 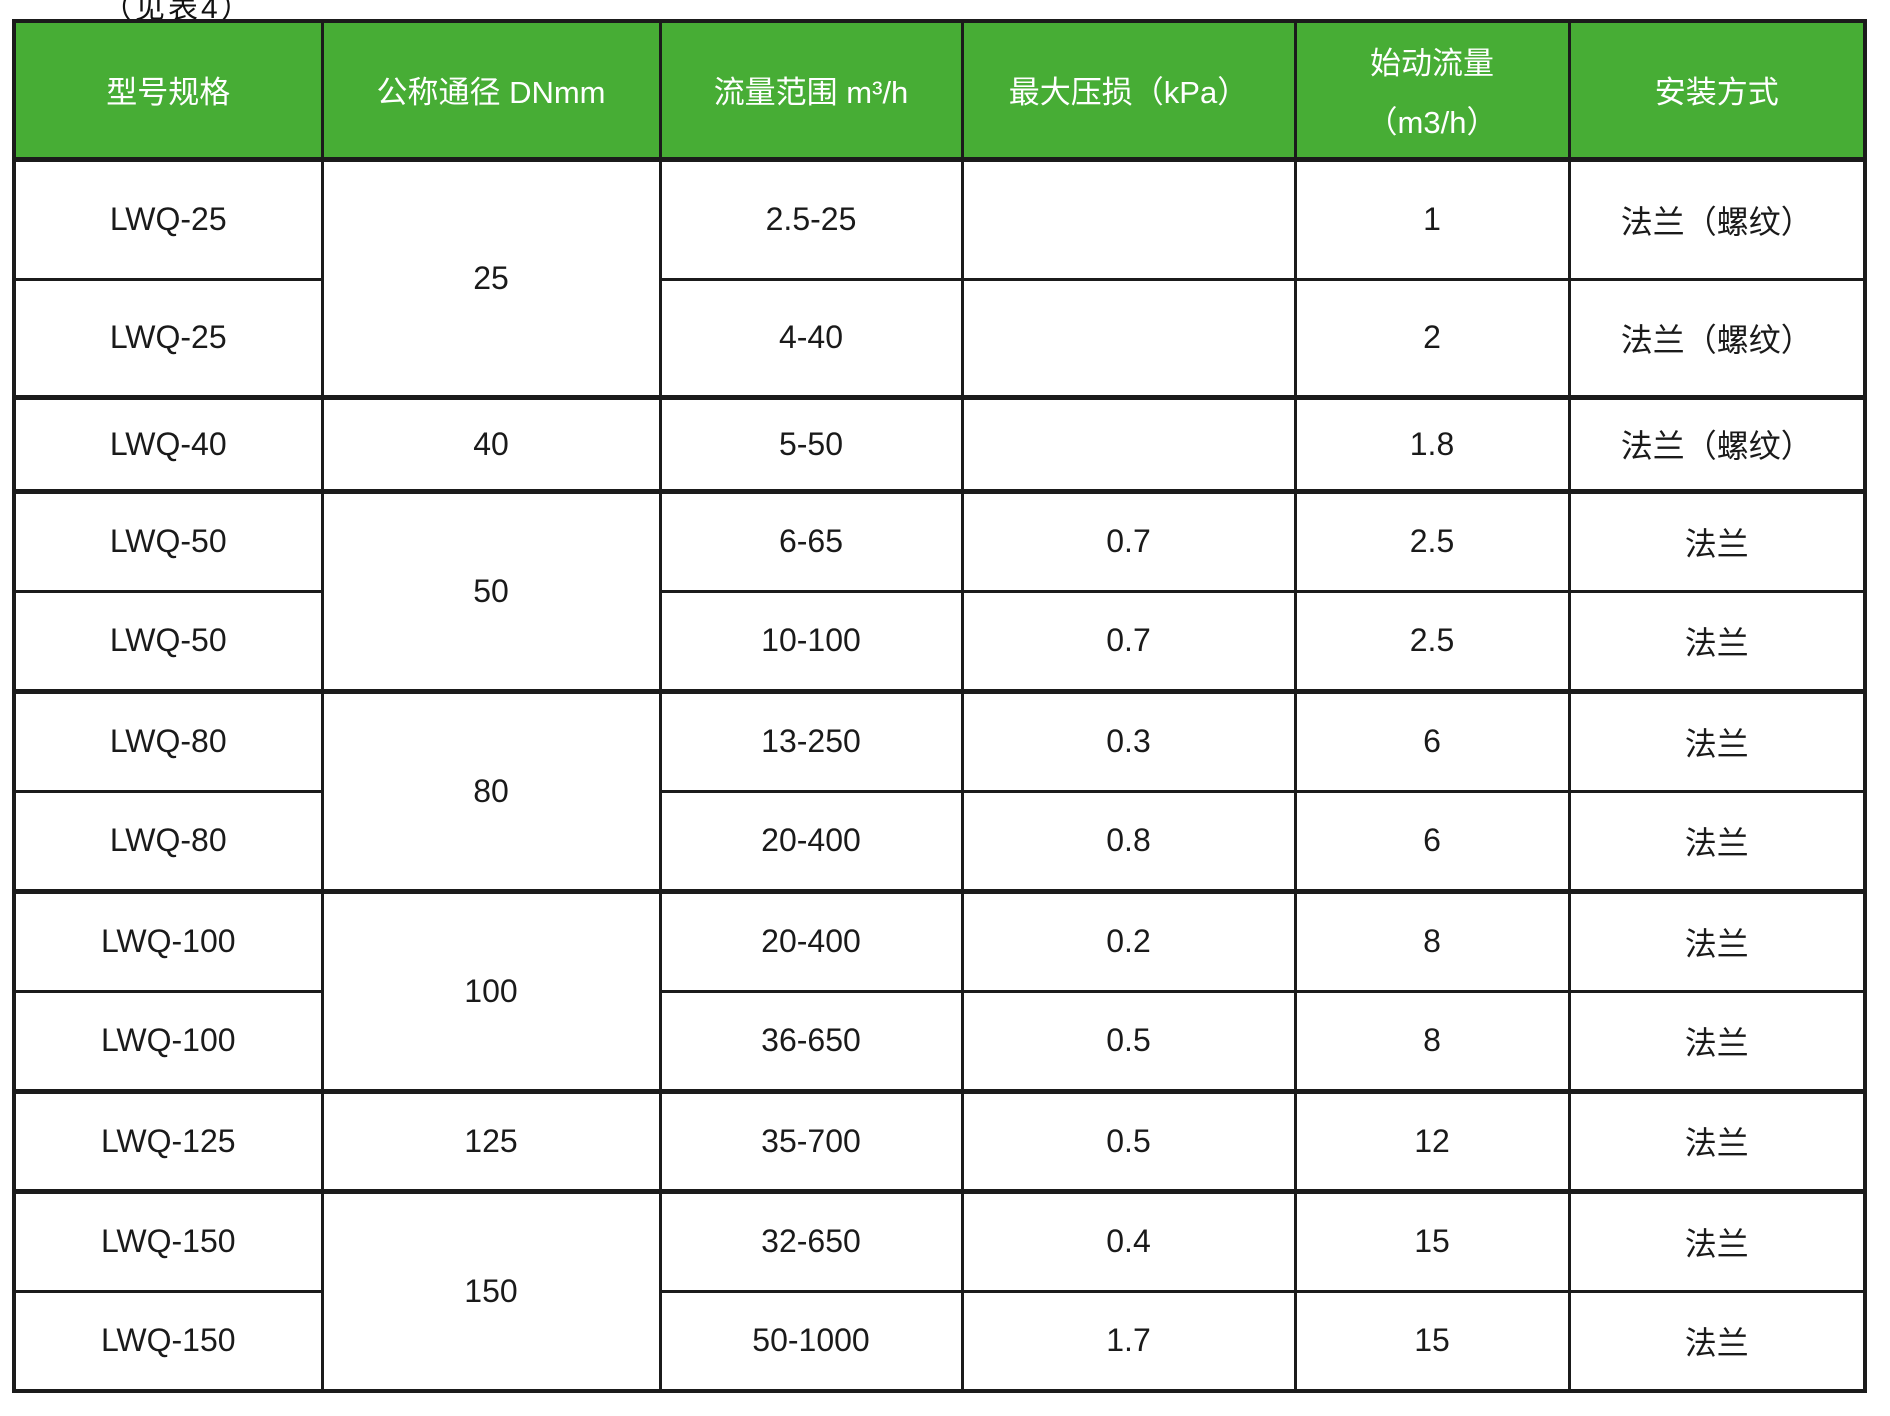 What do you see at coordinates (811, 641) in the screenshot?
I see `cell-flow: 10-100` at bounding box center [811, 641].